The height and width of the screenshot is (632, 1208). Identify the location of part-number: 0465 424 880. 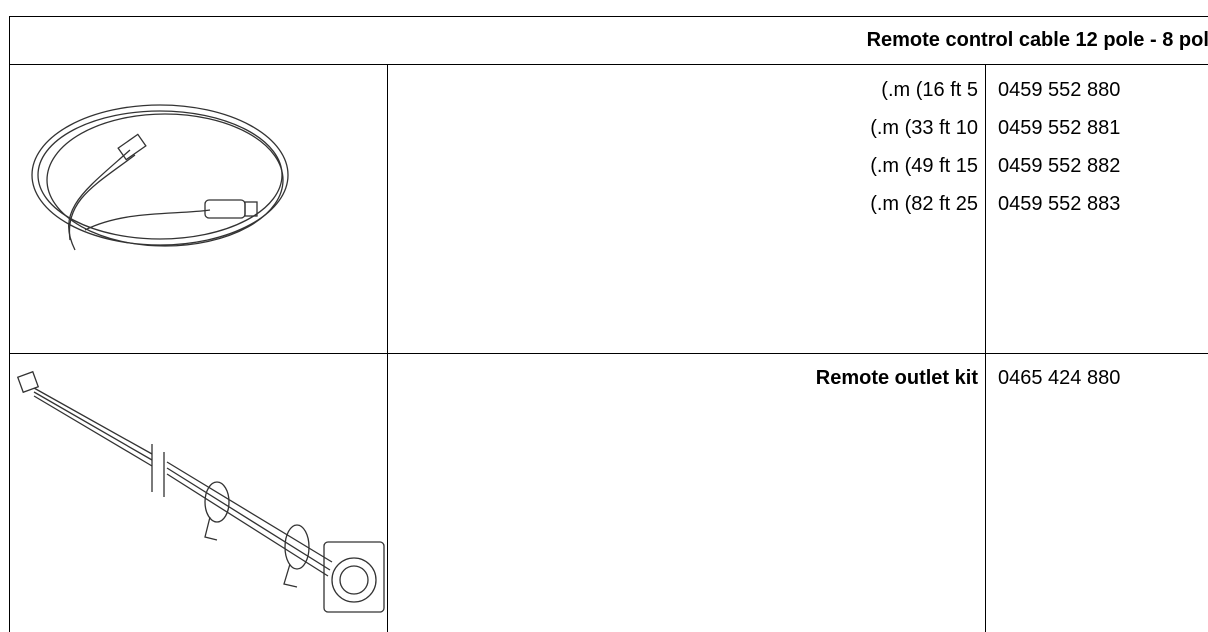
(1059, 378).